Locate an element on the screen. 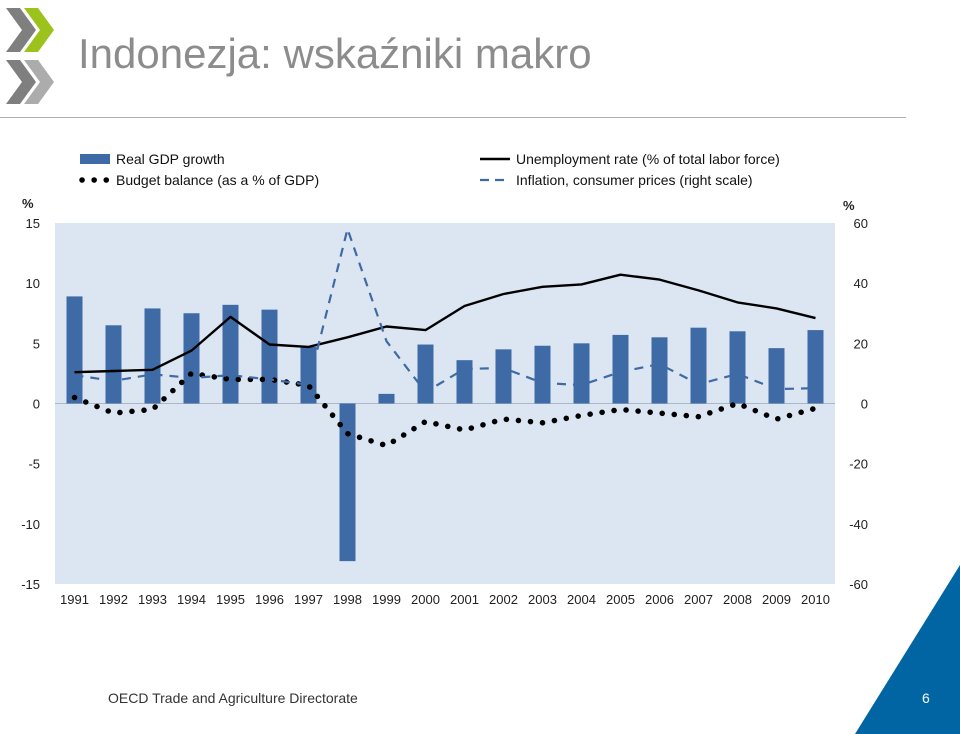 The image size is (960, 734). left-tick-label: 0 is located at coordinates (36, 404).